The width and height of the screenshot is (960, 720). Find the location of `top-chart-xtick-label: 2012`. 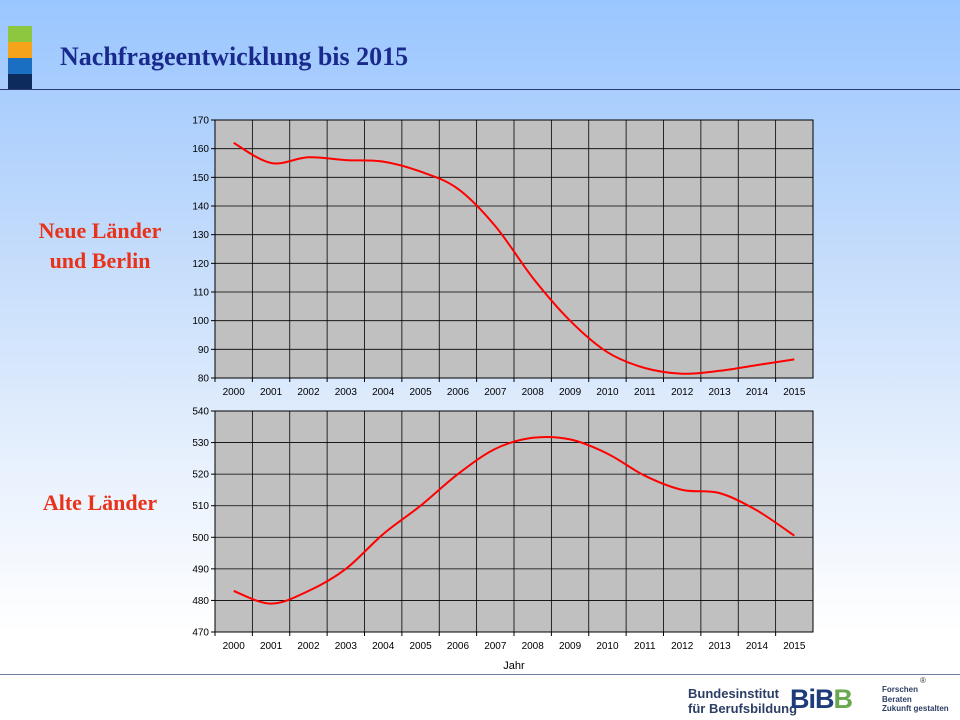

top-chart-xtick-label: 2012 is located at coordinates (682, 392).